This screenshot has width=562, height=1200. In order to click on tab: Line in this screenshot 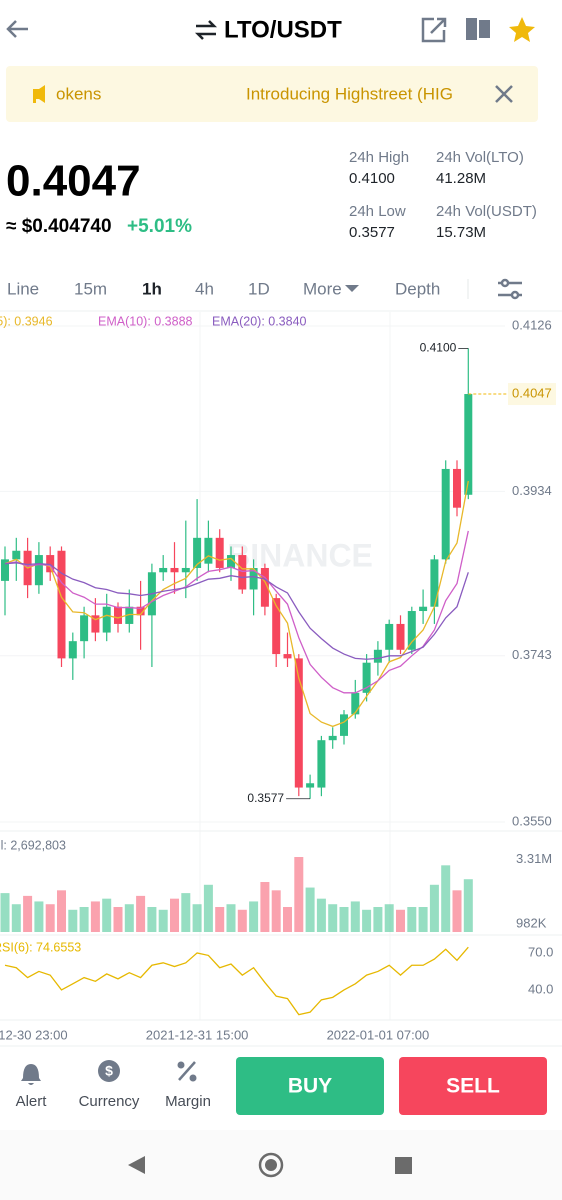, I will do `click(23, 288)`.